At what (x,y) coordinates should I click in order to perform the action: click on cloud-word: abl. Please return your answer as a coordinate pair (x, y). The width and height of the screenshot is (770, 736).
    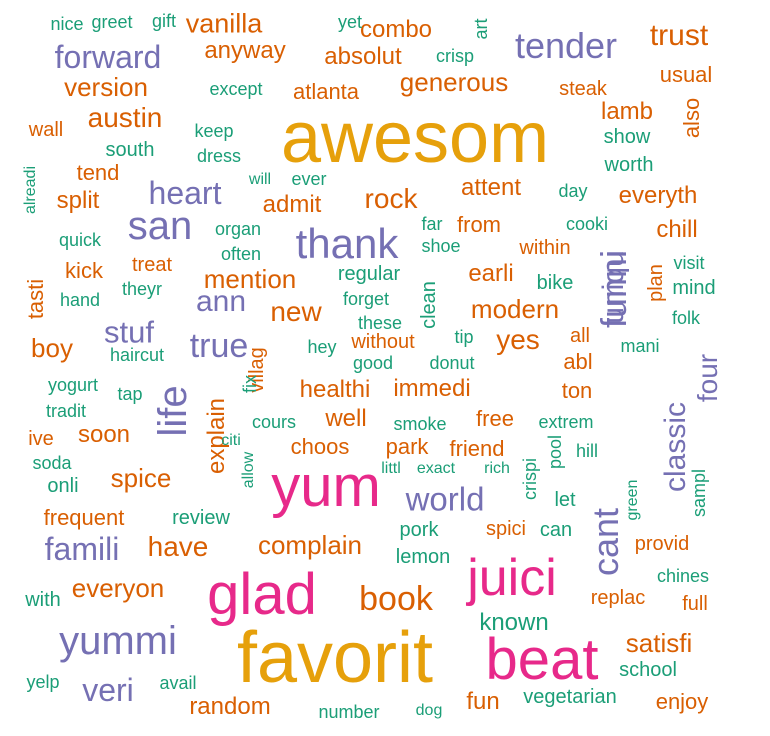
    Looking at the image, I should click on (578, 361).